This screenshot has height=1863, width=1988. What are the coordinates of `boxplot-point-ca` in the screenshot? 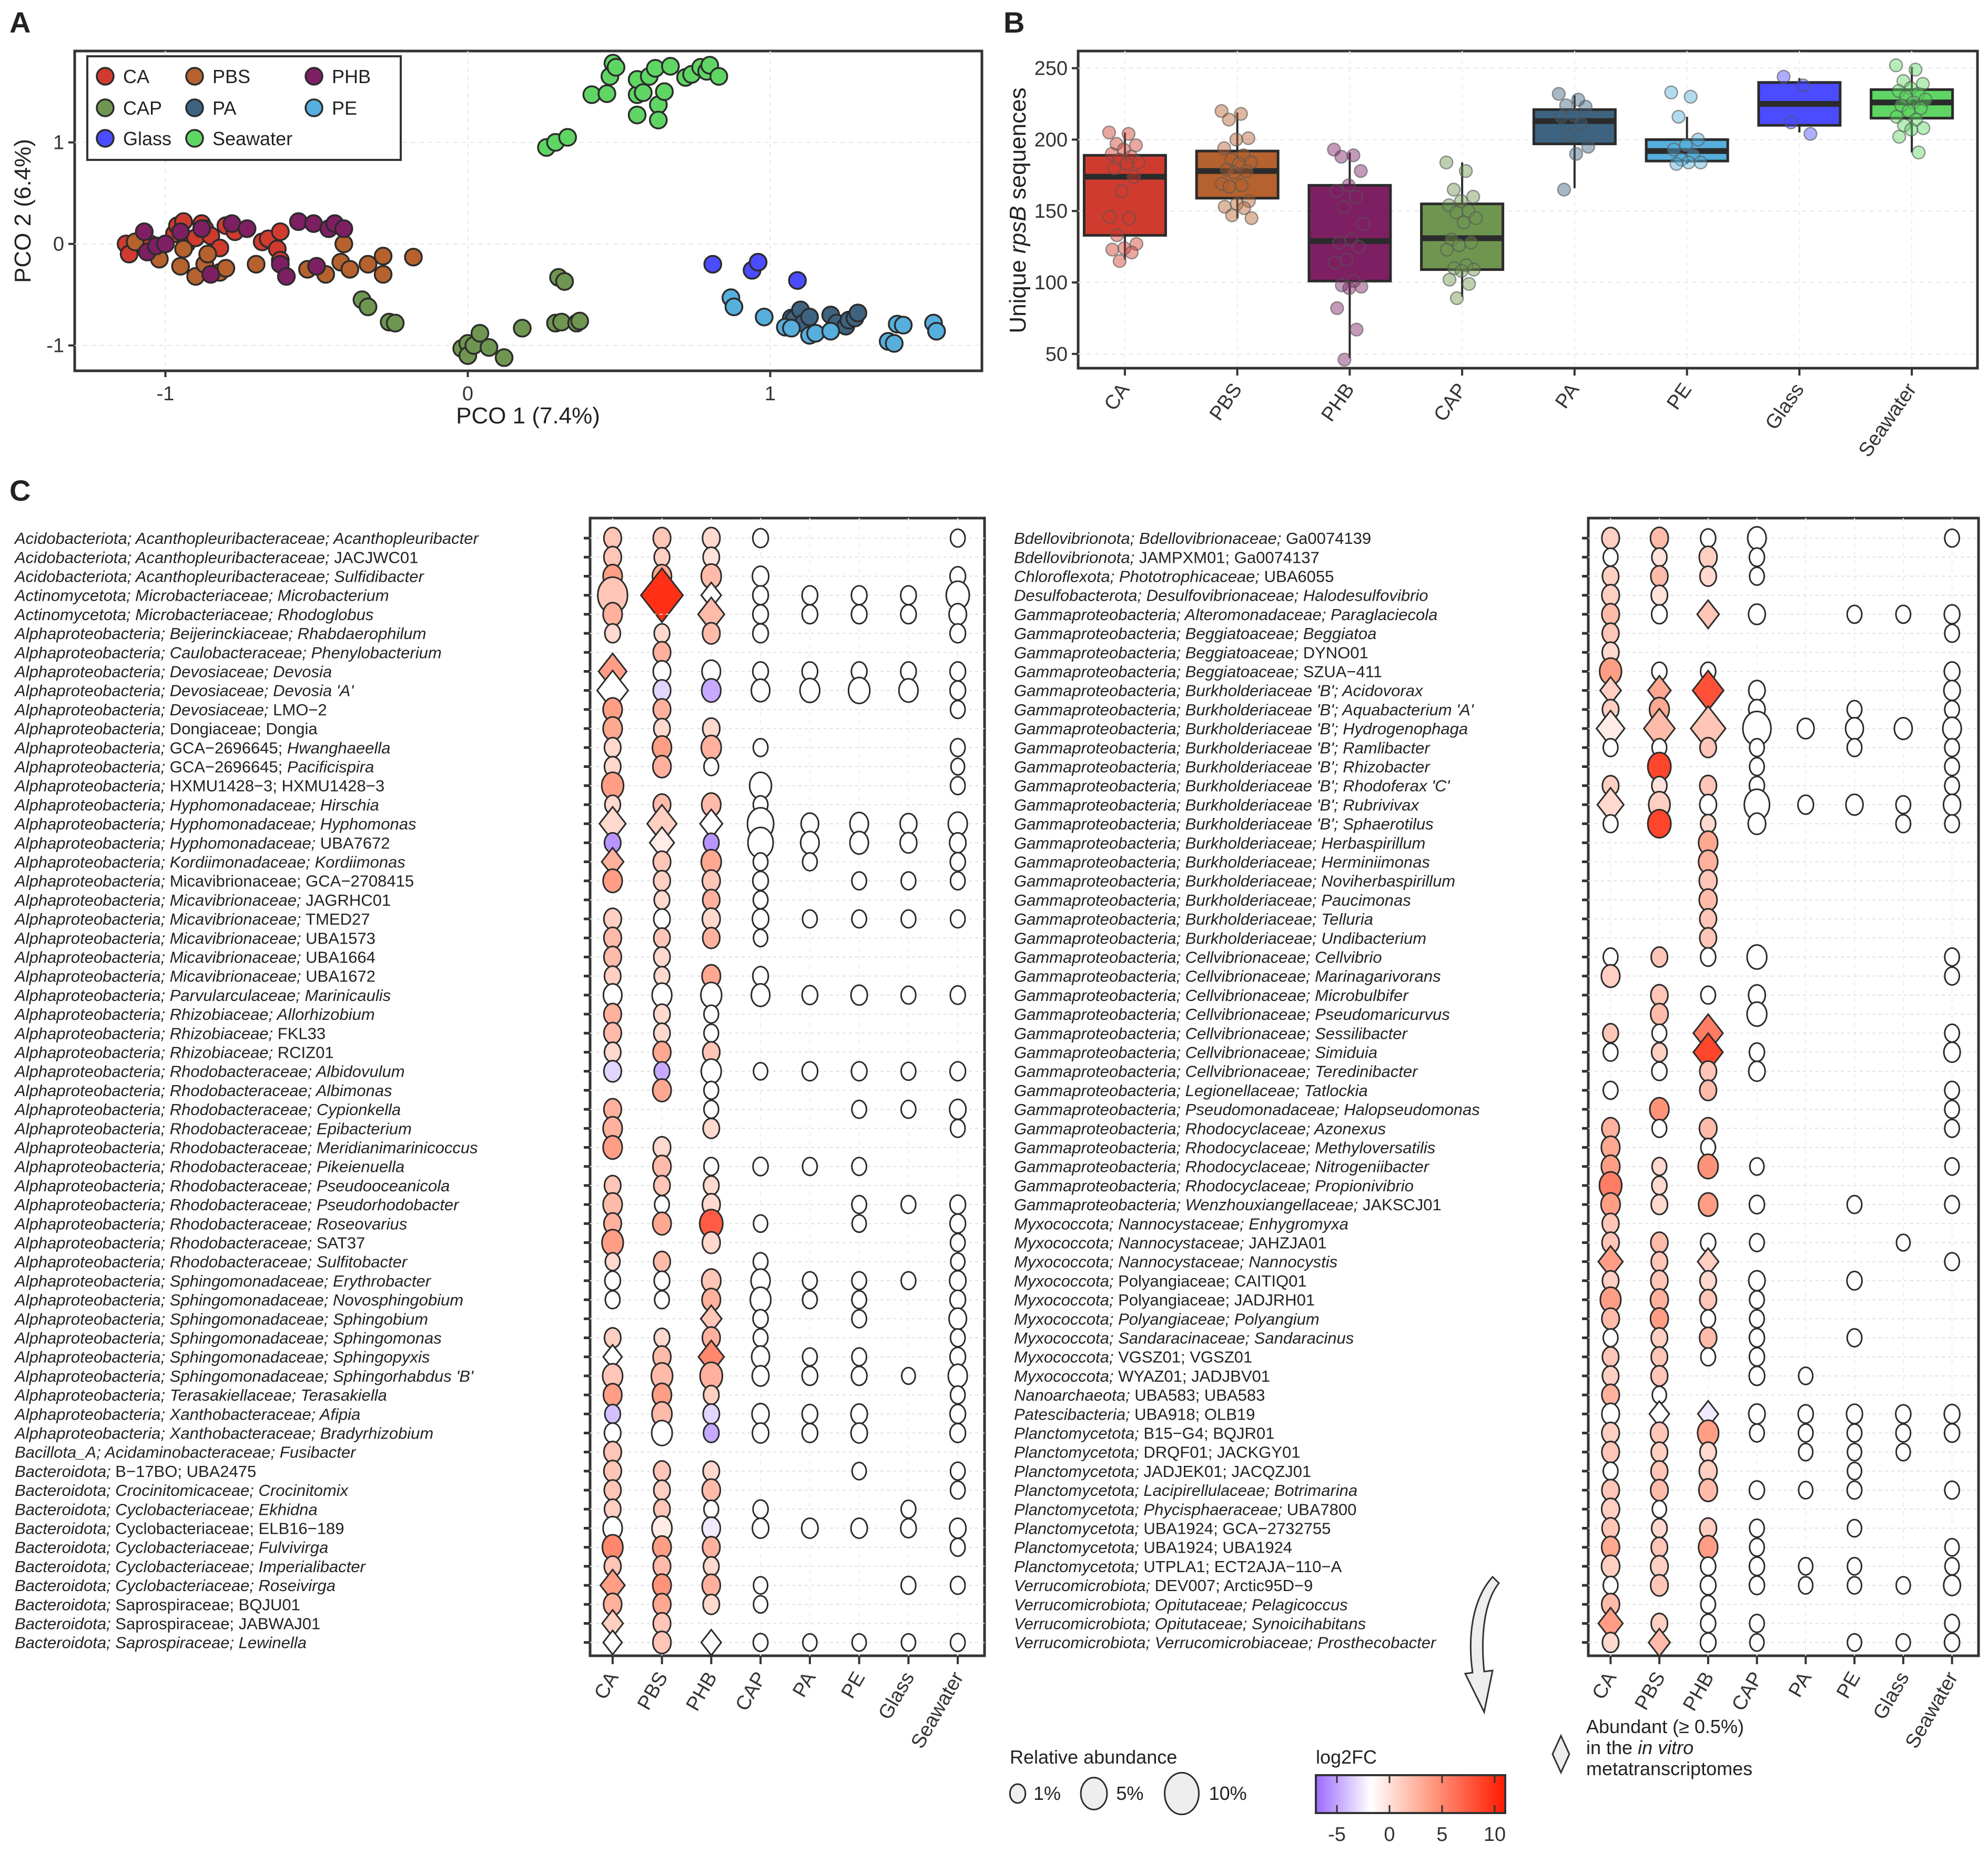 It's located at (1119, 261).